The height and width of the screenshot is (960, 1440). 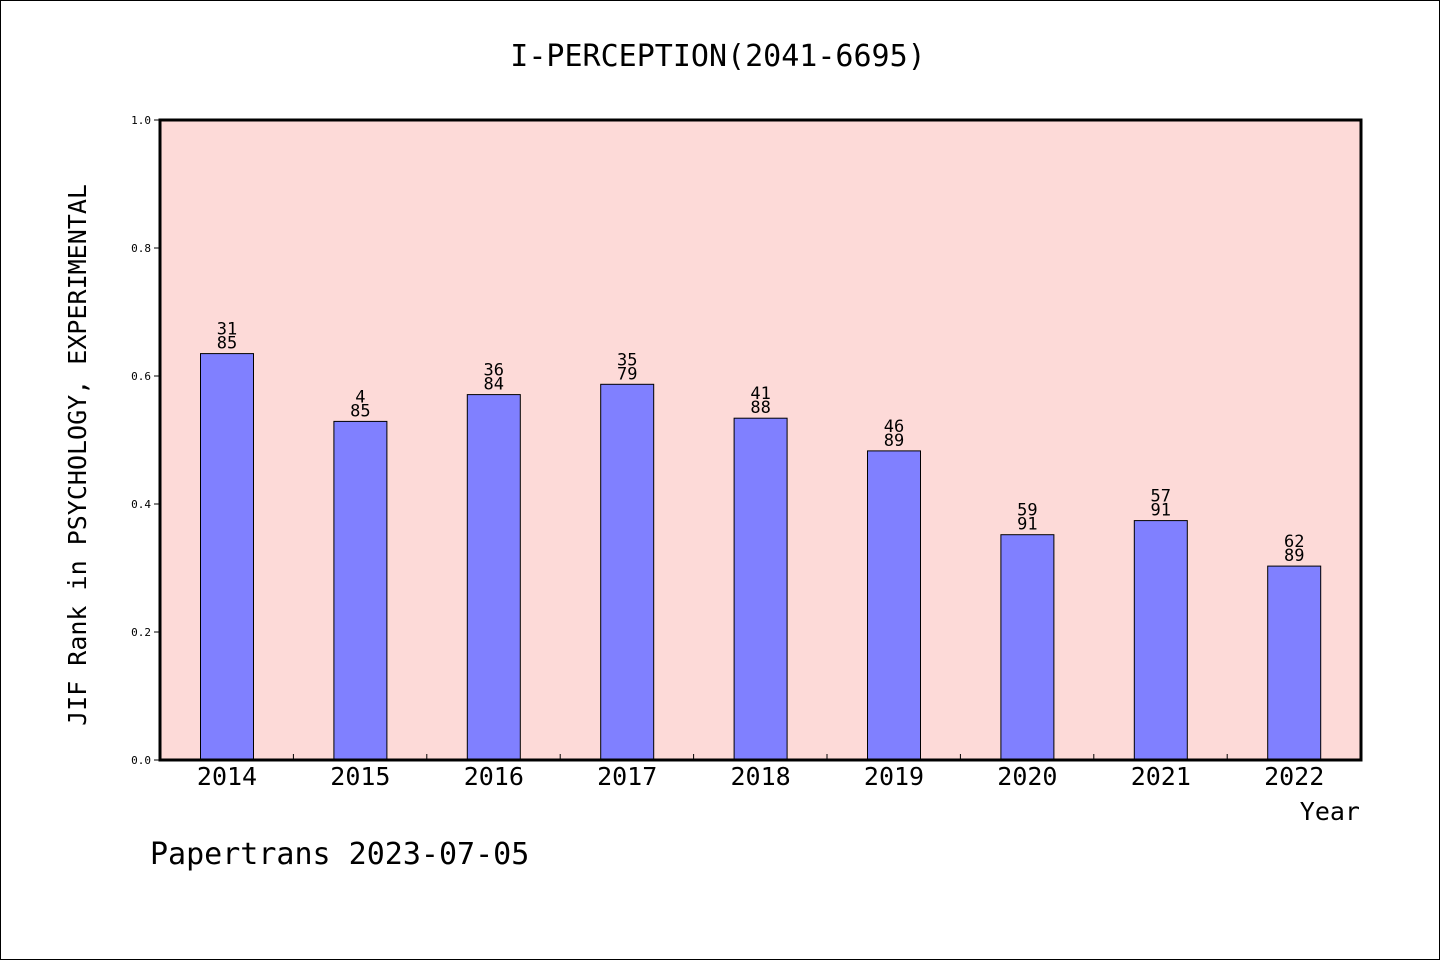 What do you see at coordinates (141, 120) in the screenshot?
I see `y-tick-label: 1.0` at bounding box center [141, 120].